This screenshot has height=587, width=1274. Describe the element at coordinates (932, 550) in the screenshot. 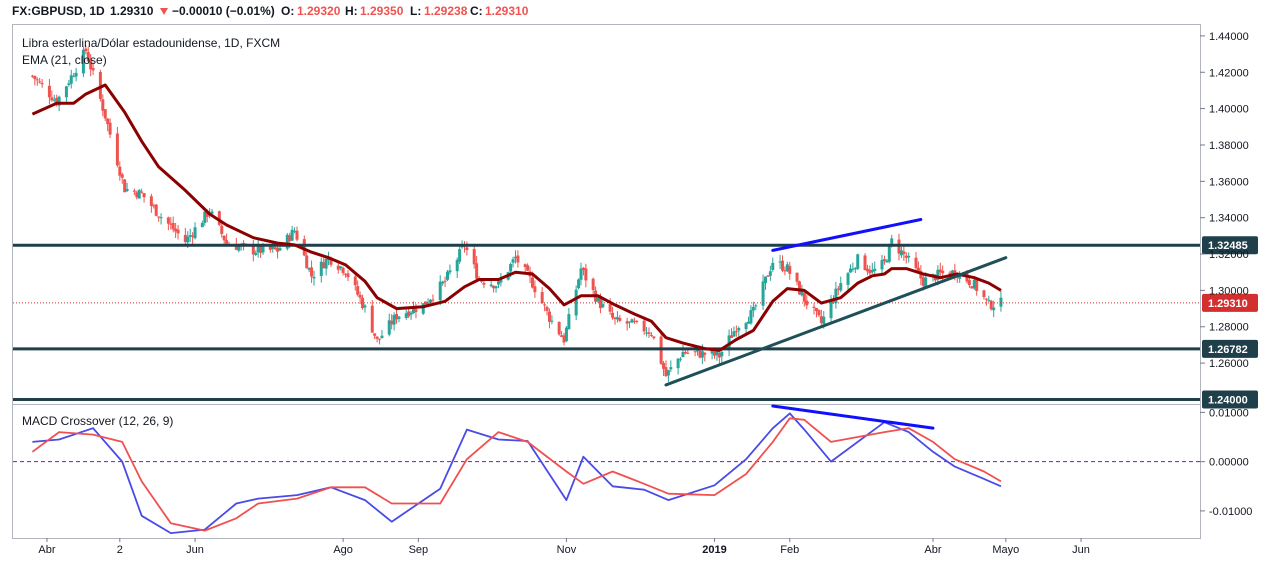

I see `time-tick-label-8: Abr` at that location.